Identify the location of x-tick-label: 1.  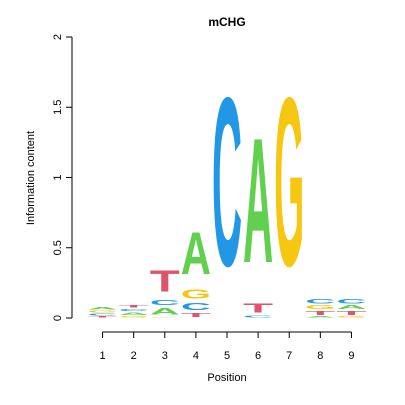
(102, 356).